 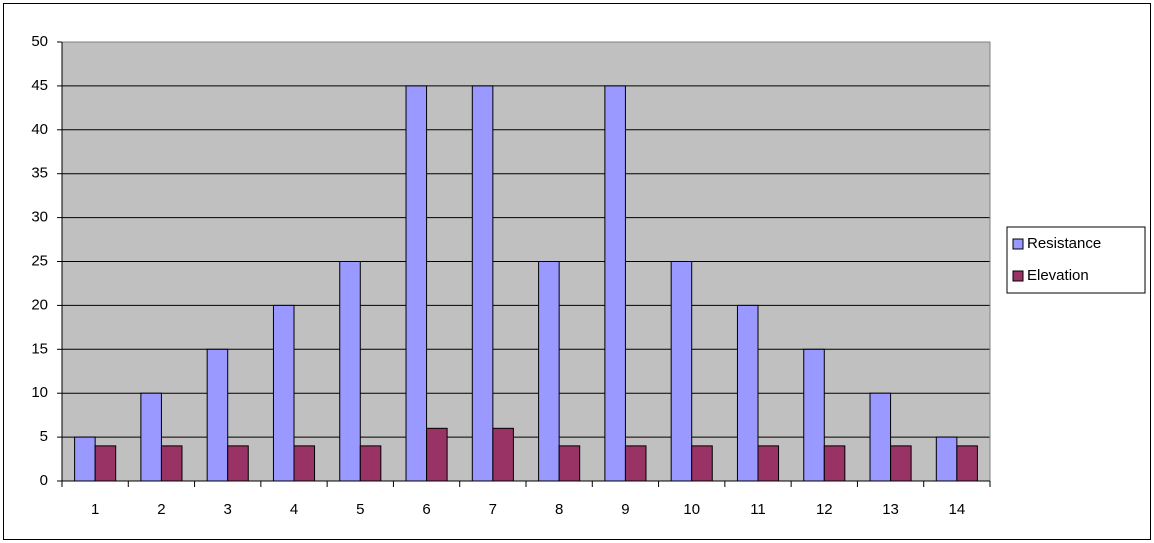 What do you see at coordinates (39, 129) in the screenshot?
I see `y-tick-label: 40` at bounding box center [39, 129].